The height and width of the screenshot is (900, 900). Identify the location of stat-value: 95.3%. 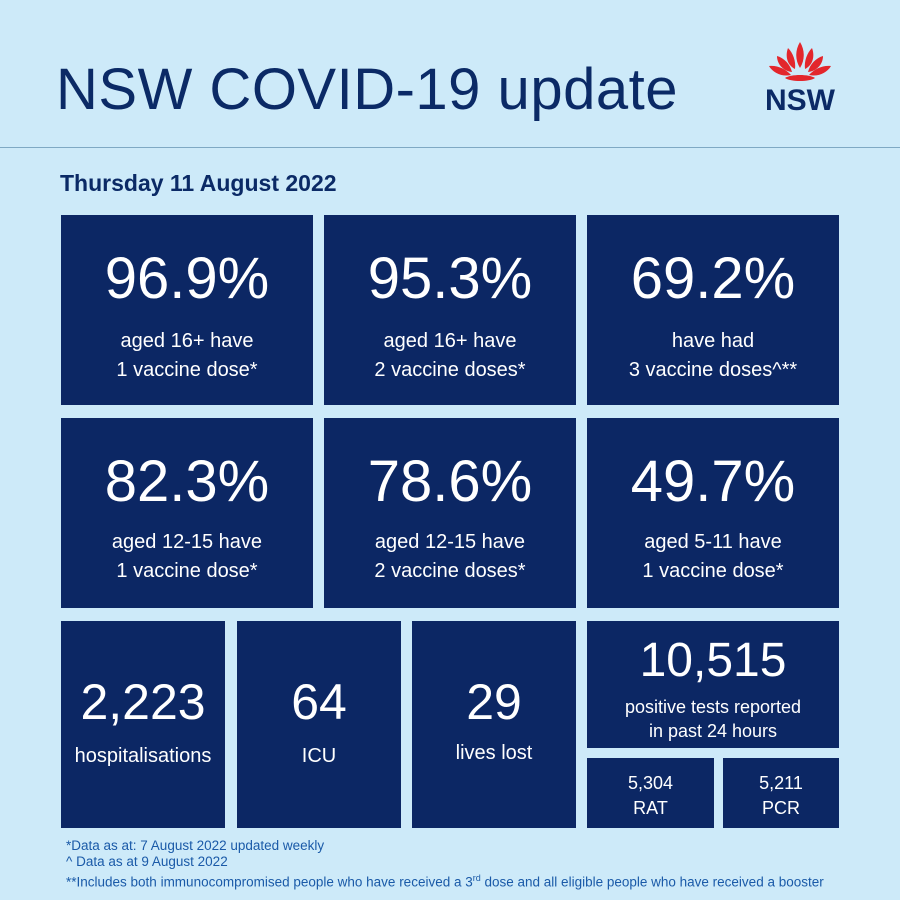
(450, 278).